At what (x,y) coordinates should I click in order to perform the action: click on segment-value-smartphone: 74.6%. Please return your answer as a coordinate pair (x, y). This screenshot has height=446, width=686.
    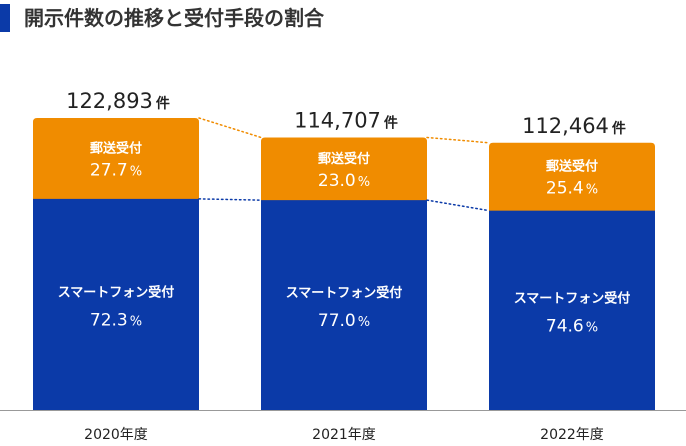
    Looking at the image, I should click on (572, 326).